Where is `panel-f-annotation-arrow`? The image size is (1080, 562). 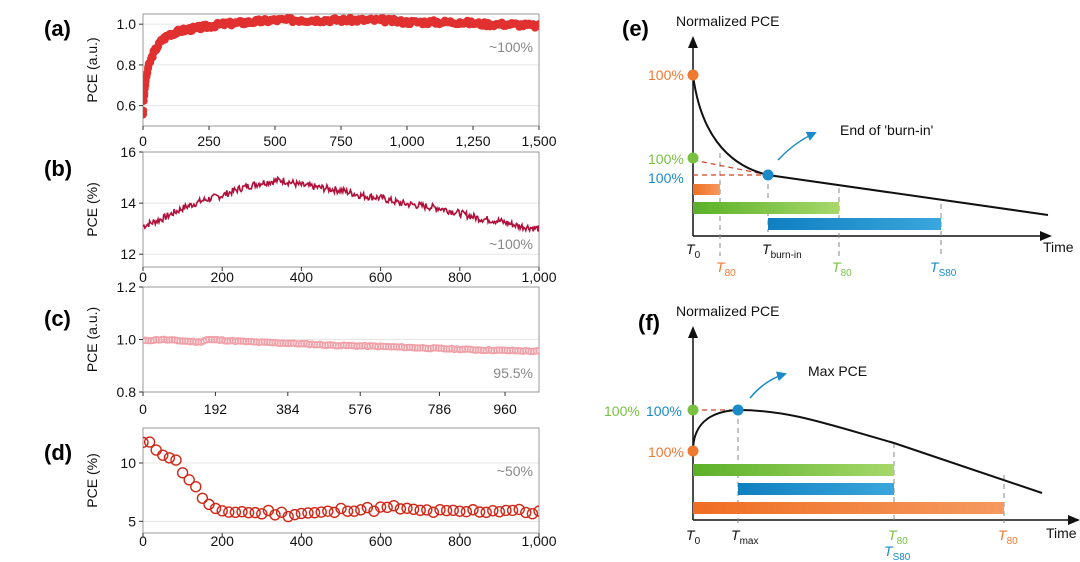
panel-f-annotation-arrow is located at coordinates (768, 385).